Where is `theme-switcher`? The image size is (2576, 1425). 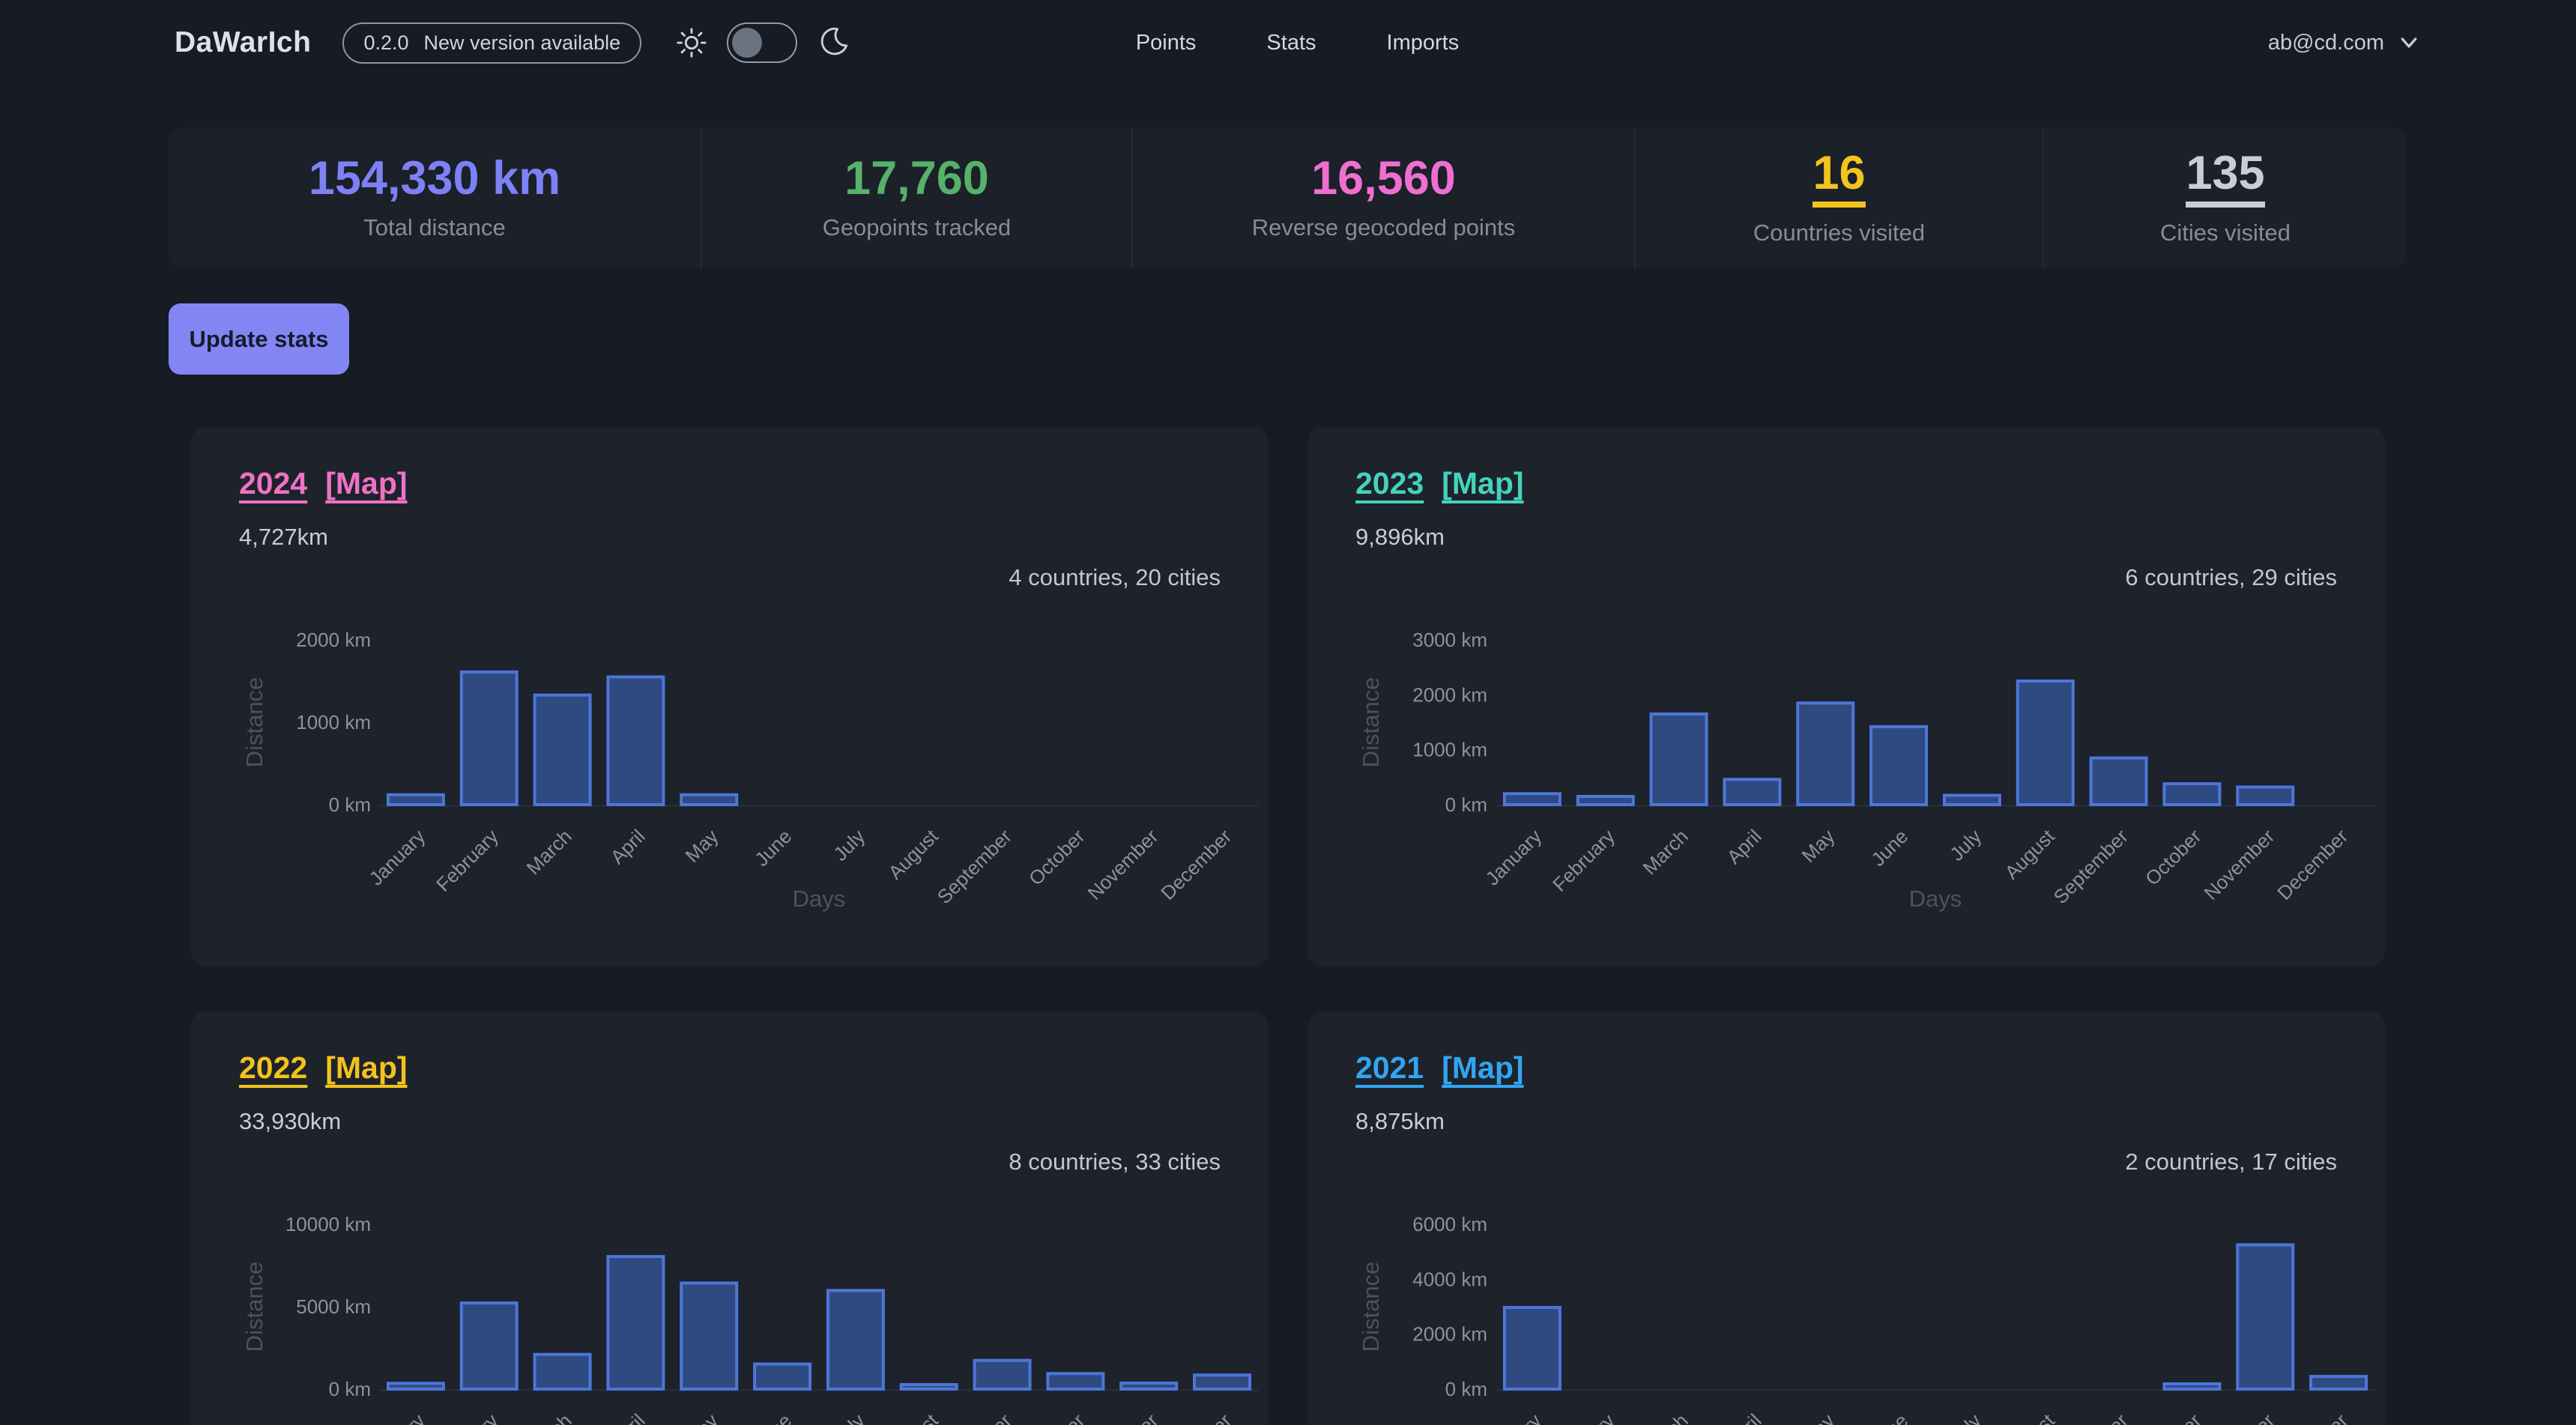 theme-switcher is located at coordinates (762, 42).